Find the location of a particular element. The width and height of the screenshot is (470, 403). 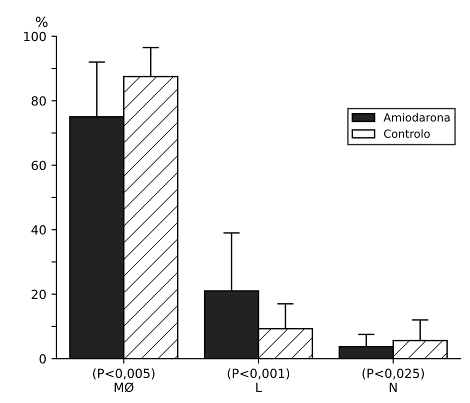

y-tick-label: 40 is located at coordinates (38, 230).